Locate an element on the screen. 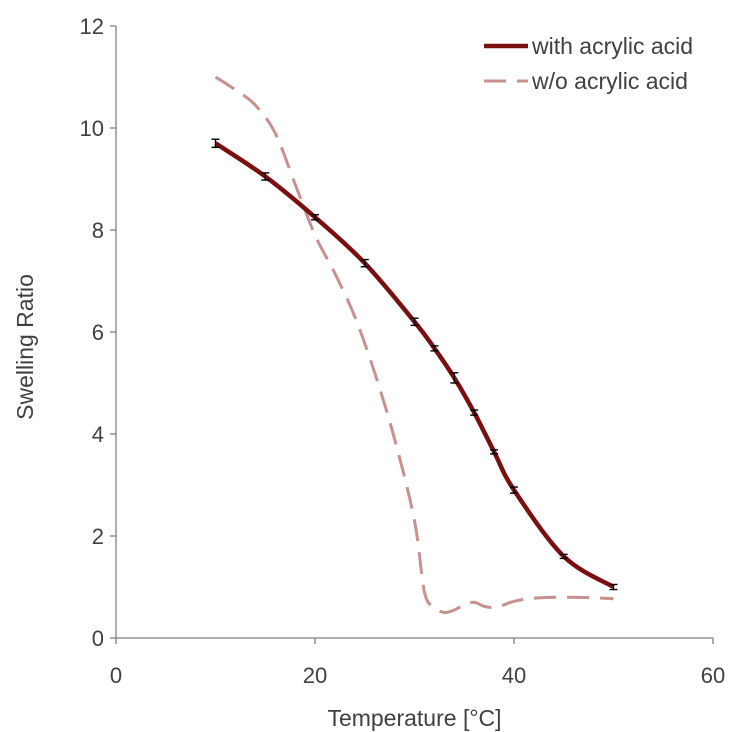 The image size is (730, 732). legend-item: w/o acrylic acid is located at coordinates (586, 81).